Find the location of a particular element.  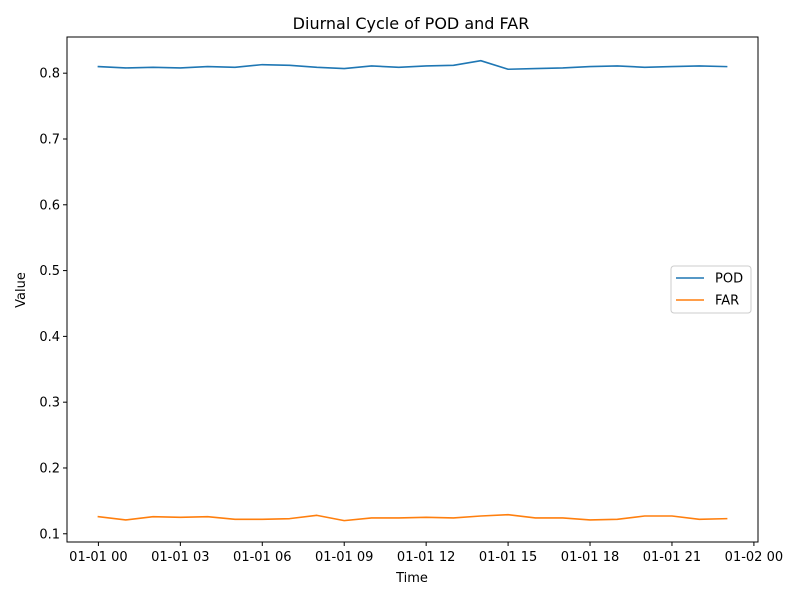

y-tick-label-7: 0.8 is located at coordinates (49, 74).